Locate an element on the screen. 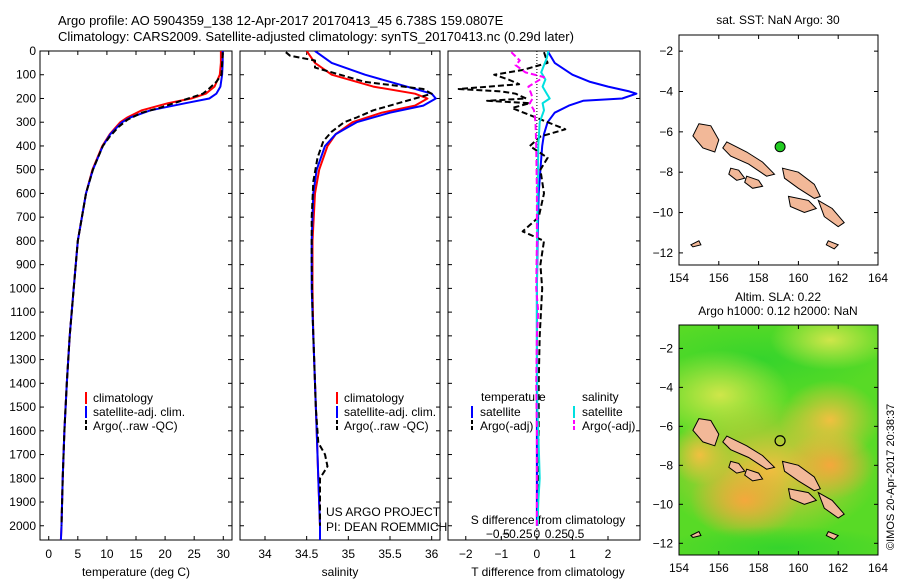 This screenshot has height=583, width=900. salinity-x-label: salinity is located at coordinates (340, 572).